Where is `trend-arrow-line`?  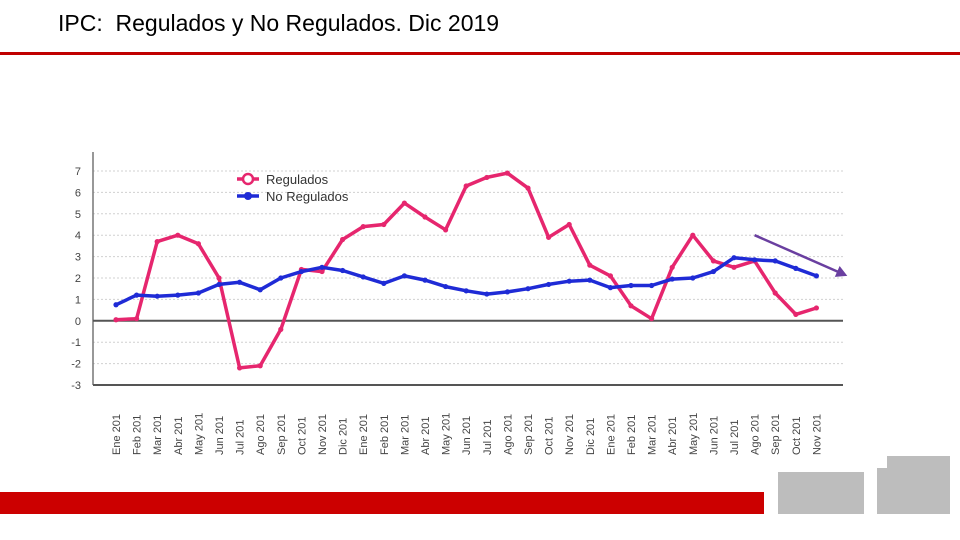 trend-arrow-line is located at coordinates (797, 254).